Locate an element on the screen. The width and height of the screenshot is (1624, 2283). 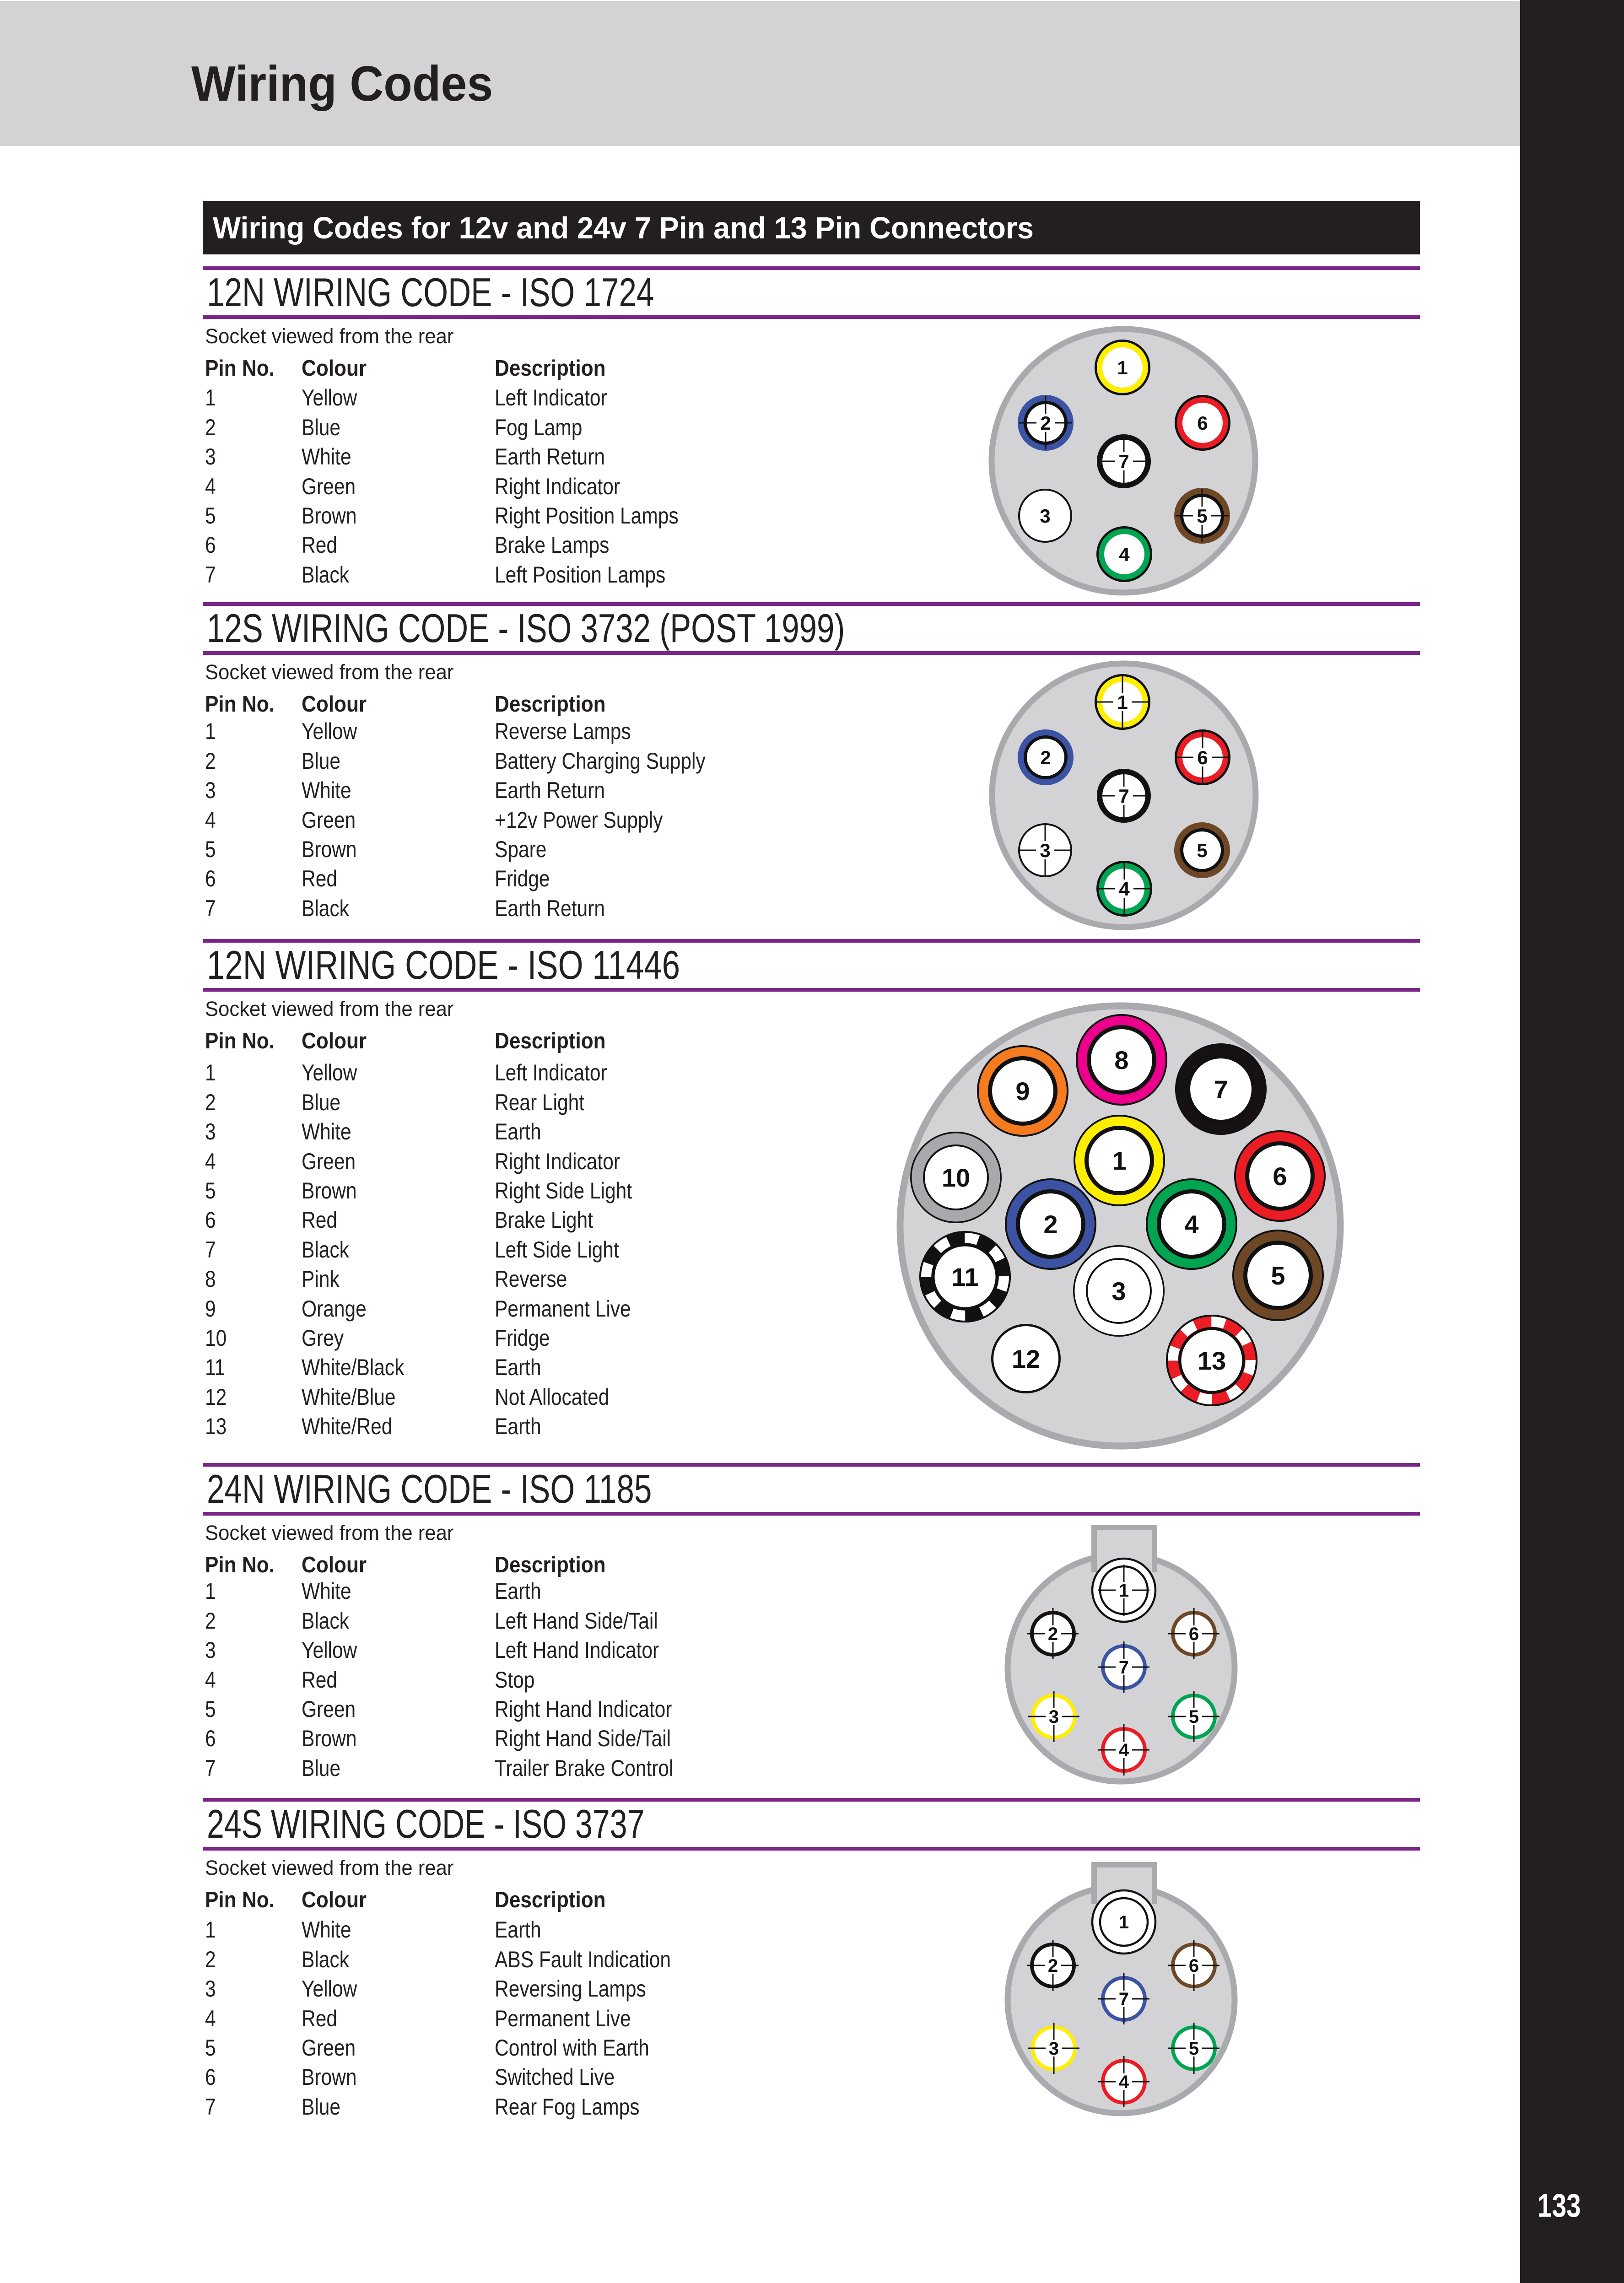
svg-text: 8 is located at coordinates (1121, 1060).